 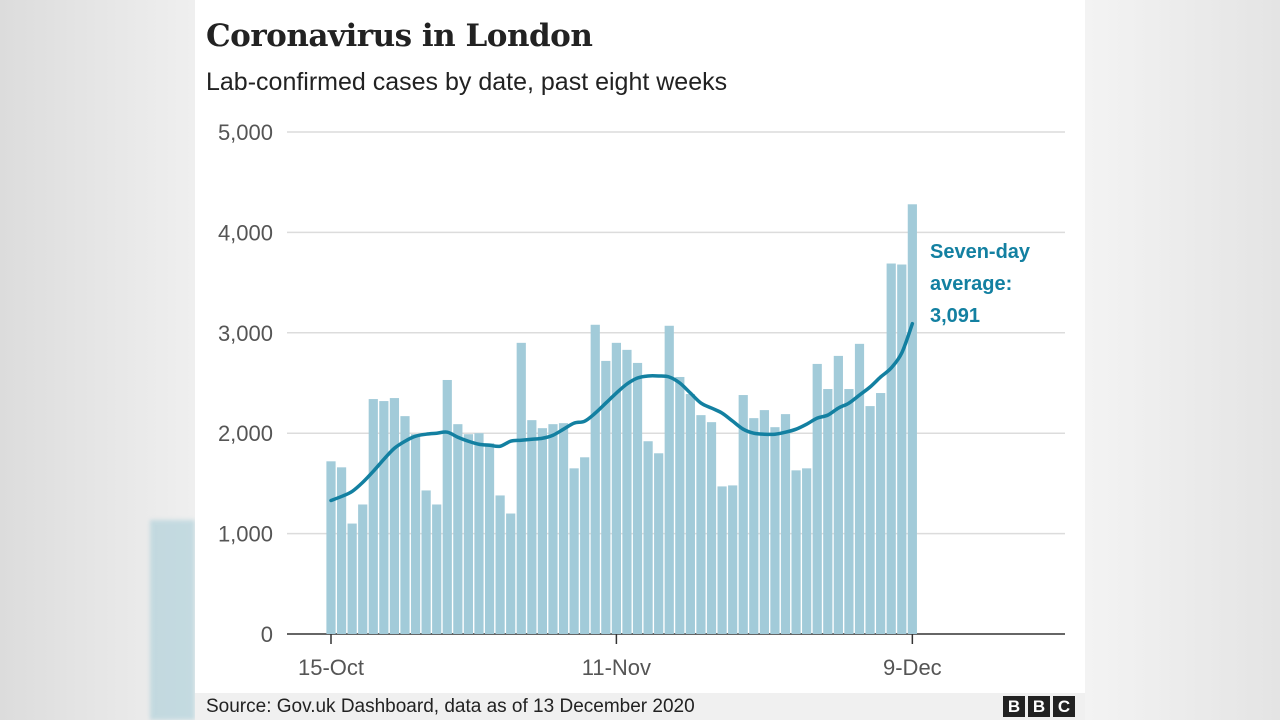 What do you see at coordinates (980, 252) in the screenshot?
I see `average-annotation: Seven-day` at bounding box center [980, 252].